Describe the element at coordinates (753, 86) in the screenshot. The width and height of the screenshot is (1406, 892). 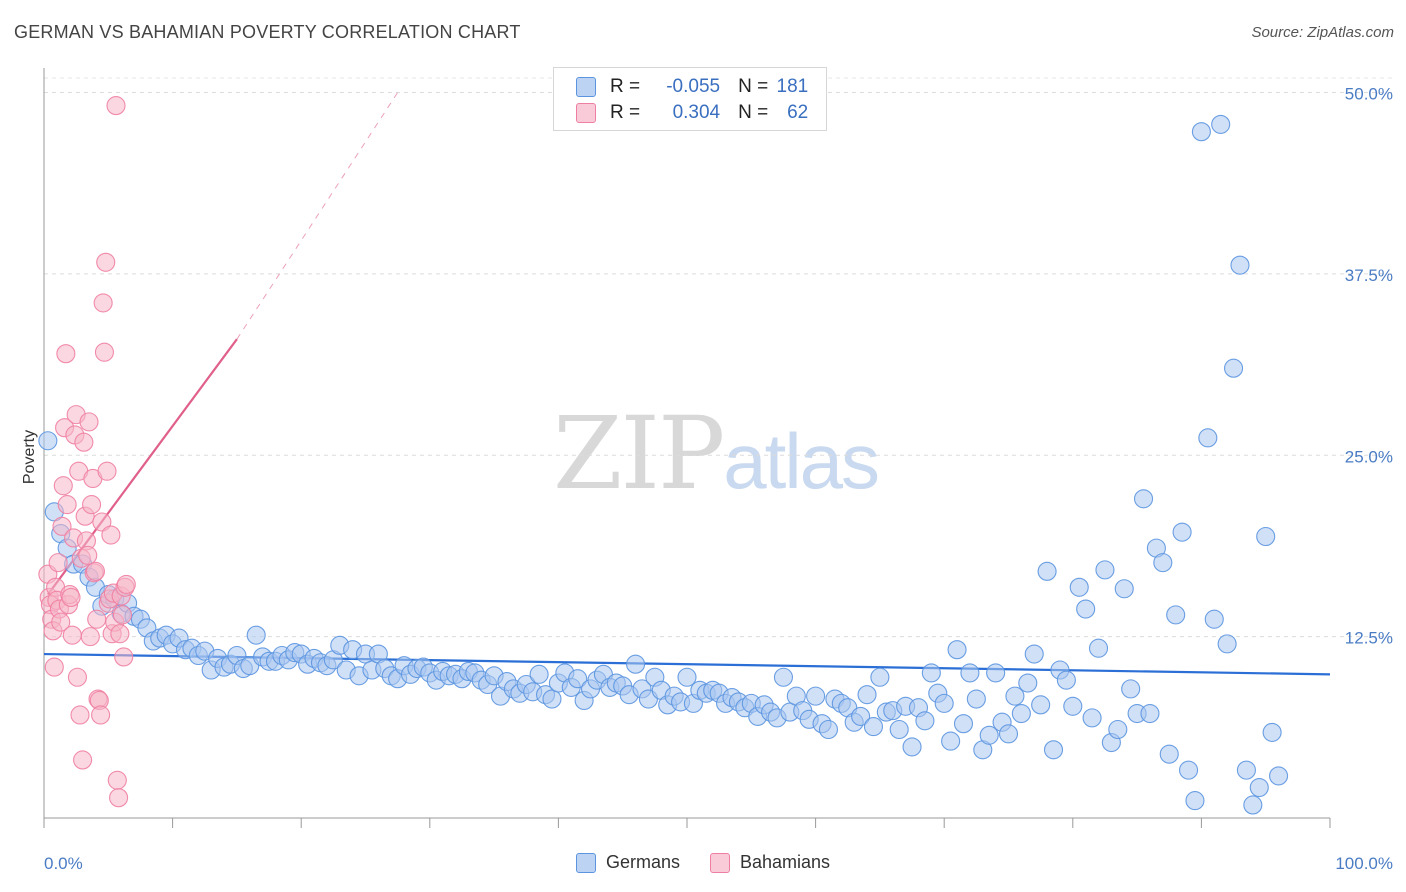
I see `legend-n-label: N =` at that location.